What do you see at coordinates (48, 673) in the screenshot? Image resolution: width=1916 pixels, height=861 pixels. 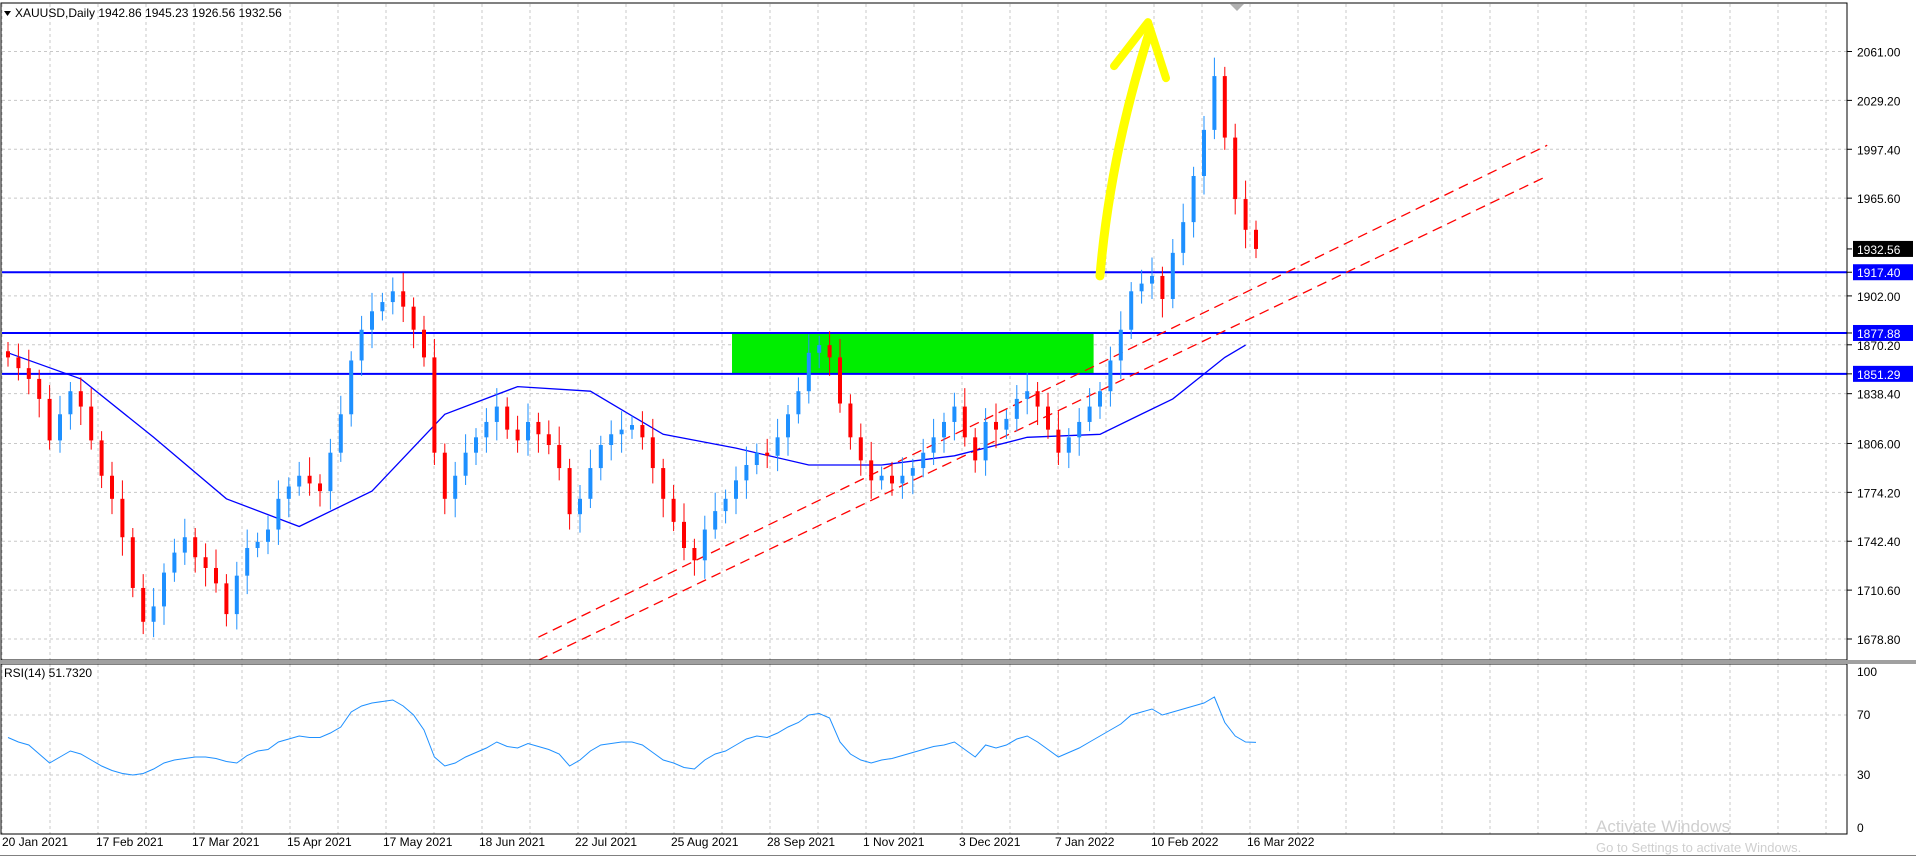 I see `rsi-label: RSI(14) 51.7320` at bounding box center [48, 673].